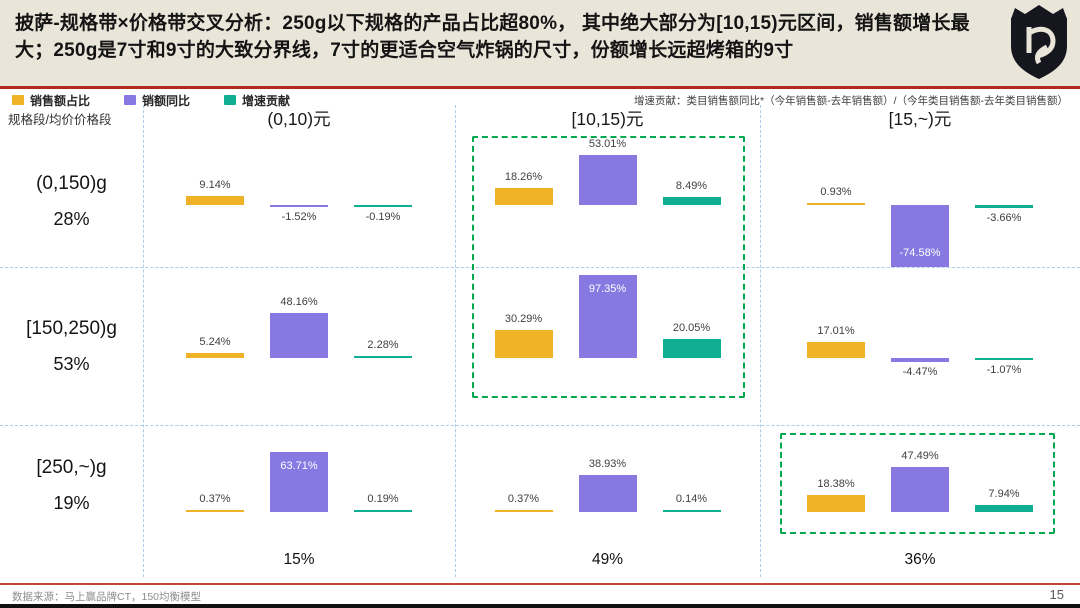  Describe the element at coordinates (71, 183) in the screenshot. I see `row-label: (0,150)g` at that location.